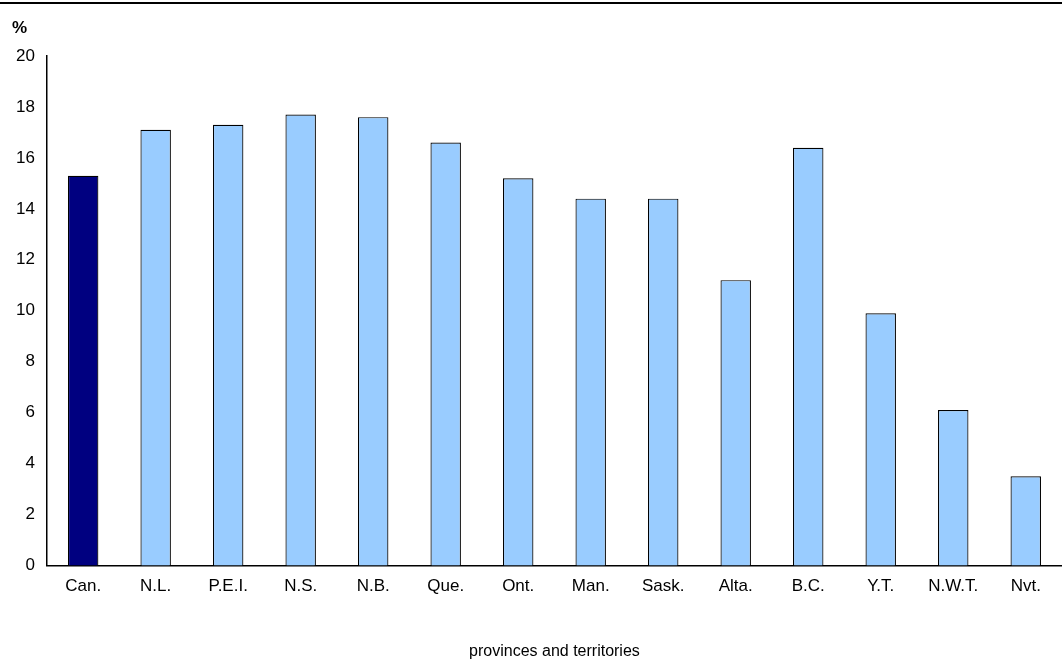 Image resolution: width=1062 pixels, height=671 pixels. Describe the element at coordinates (25, 106) in the screenshot. I see `y-tick-label: 18` at that location.